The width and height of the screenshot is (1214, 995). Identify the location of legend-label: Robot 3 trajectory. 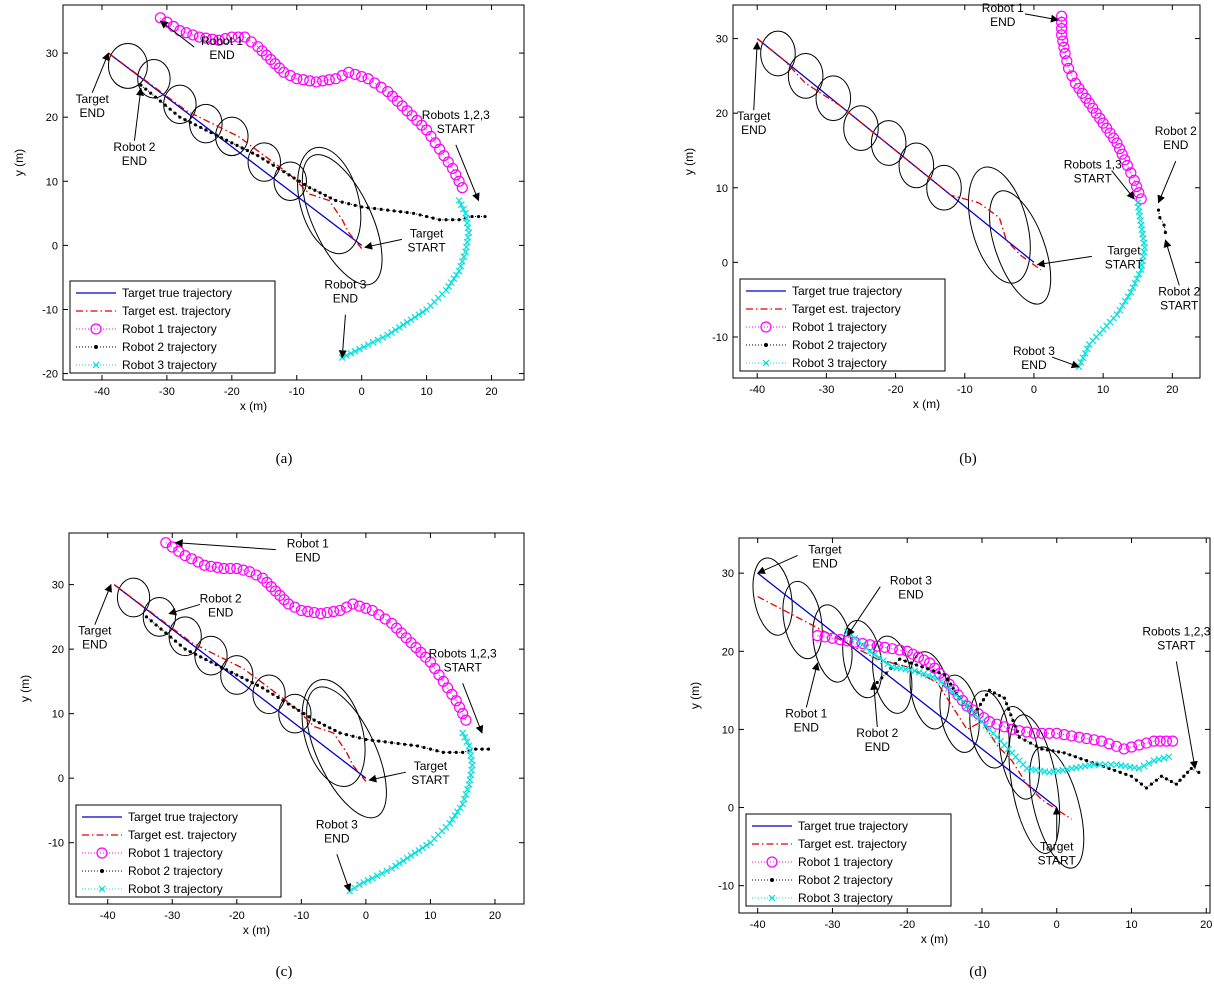
(845, 898).